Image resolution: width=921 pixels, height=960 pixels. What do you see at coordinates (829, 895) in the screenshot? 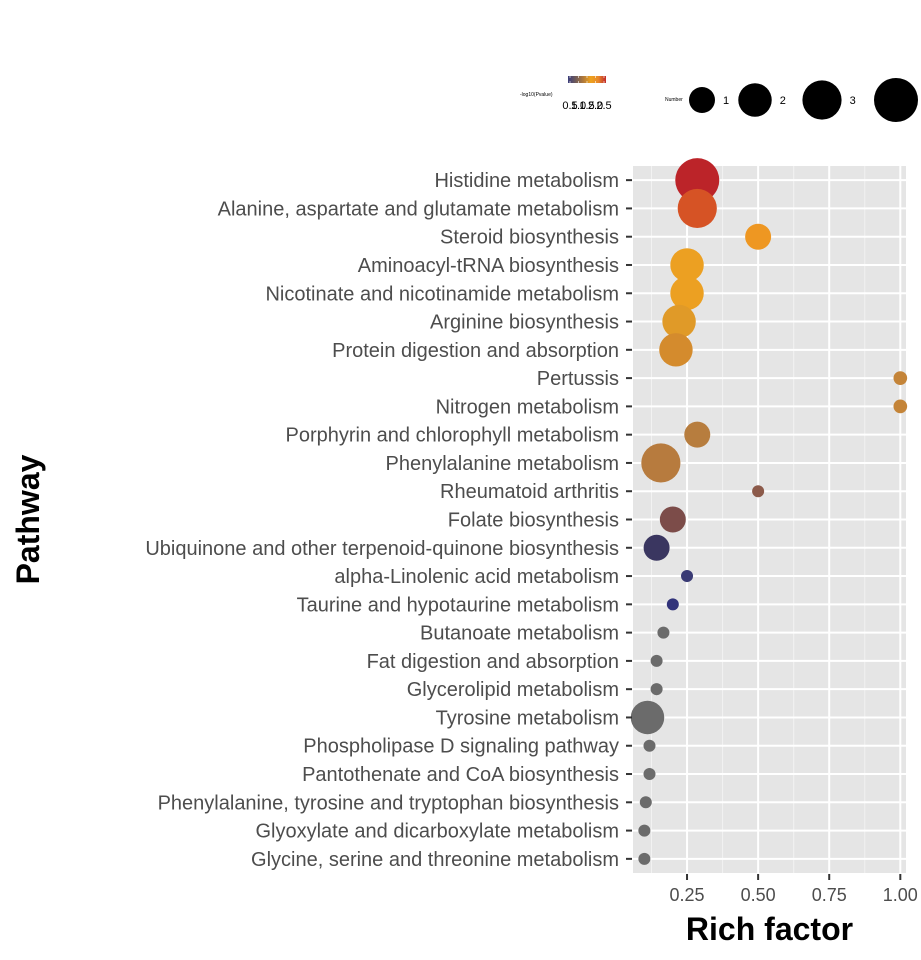
I see `x-tick-label: 0.75` at bounding box center [829, 895].